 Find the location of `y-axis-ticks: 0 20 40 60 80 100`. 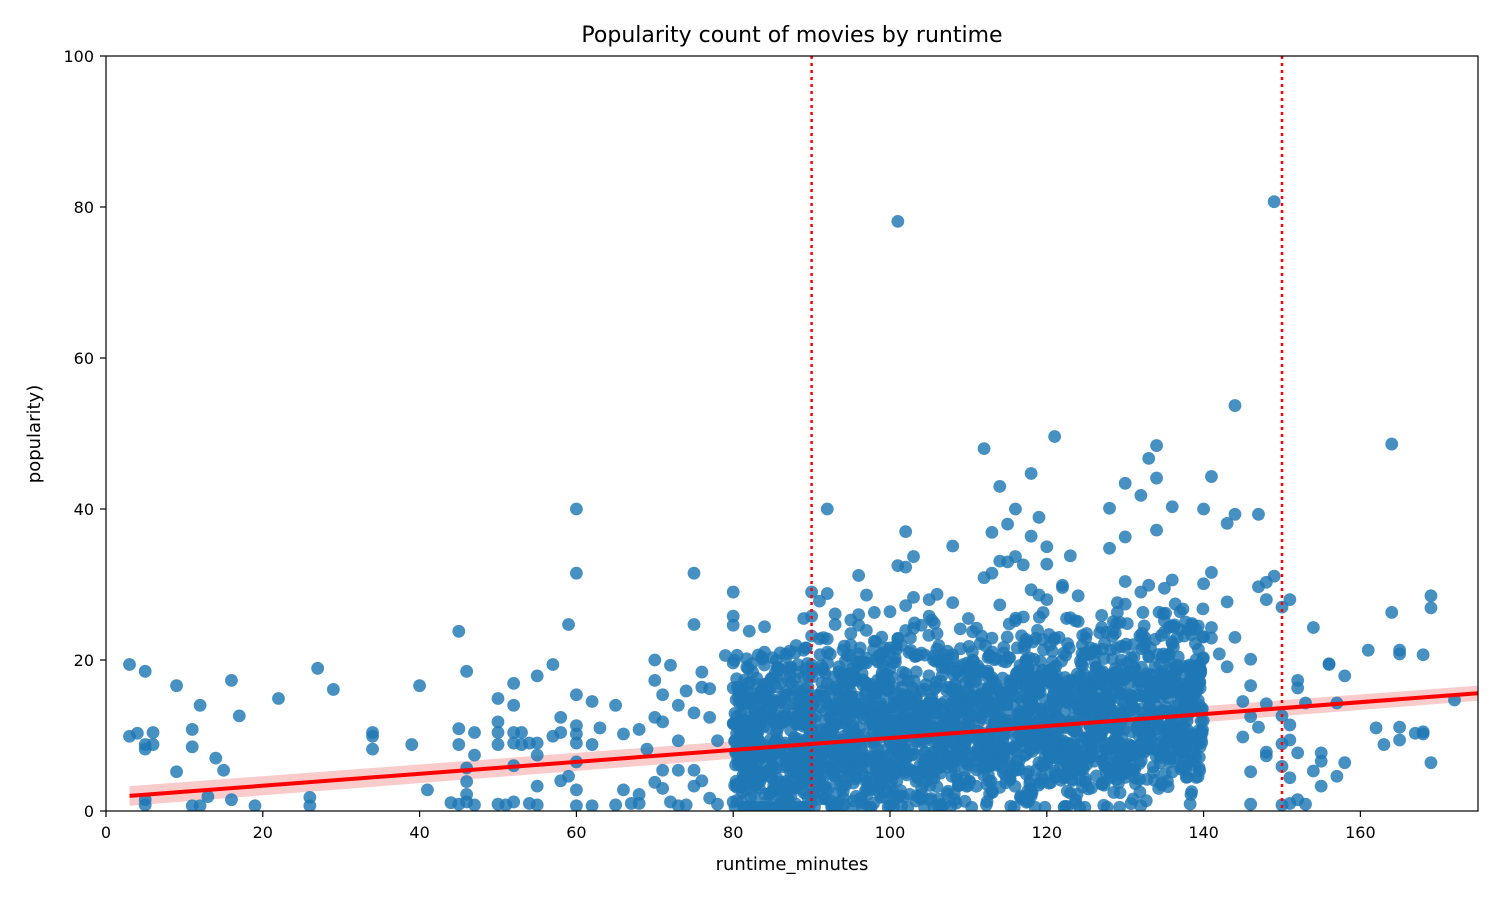

y-axis-ticks: 0 20 40 60 80 100 is located at coordinates (84, 434).